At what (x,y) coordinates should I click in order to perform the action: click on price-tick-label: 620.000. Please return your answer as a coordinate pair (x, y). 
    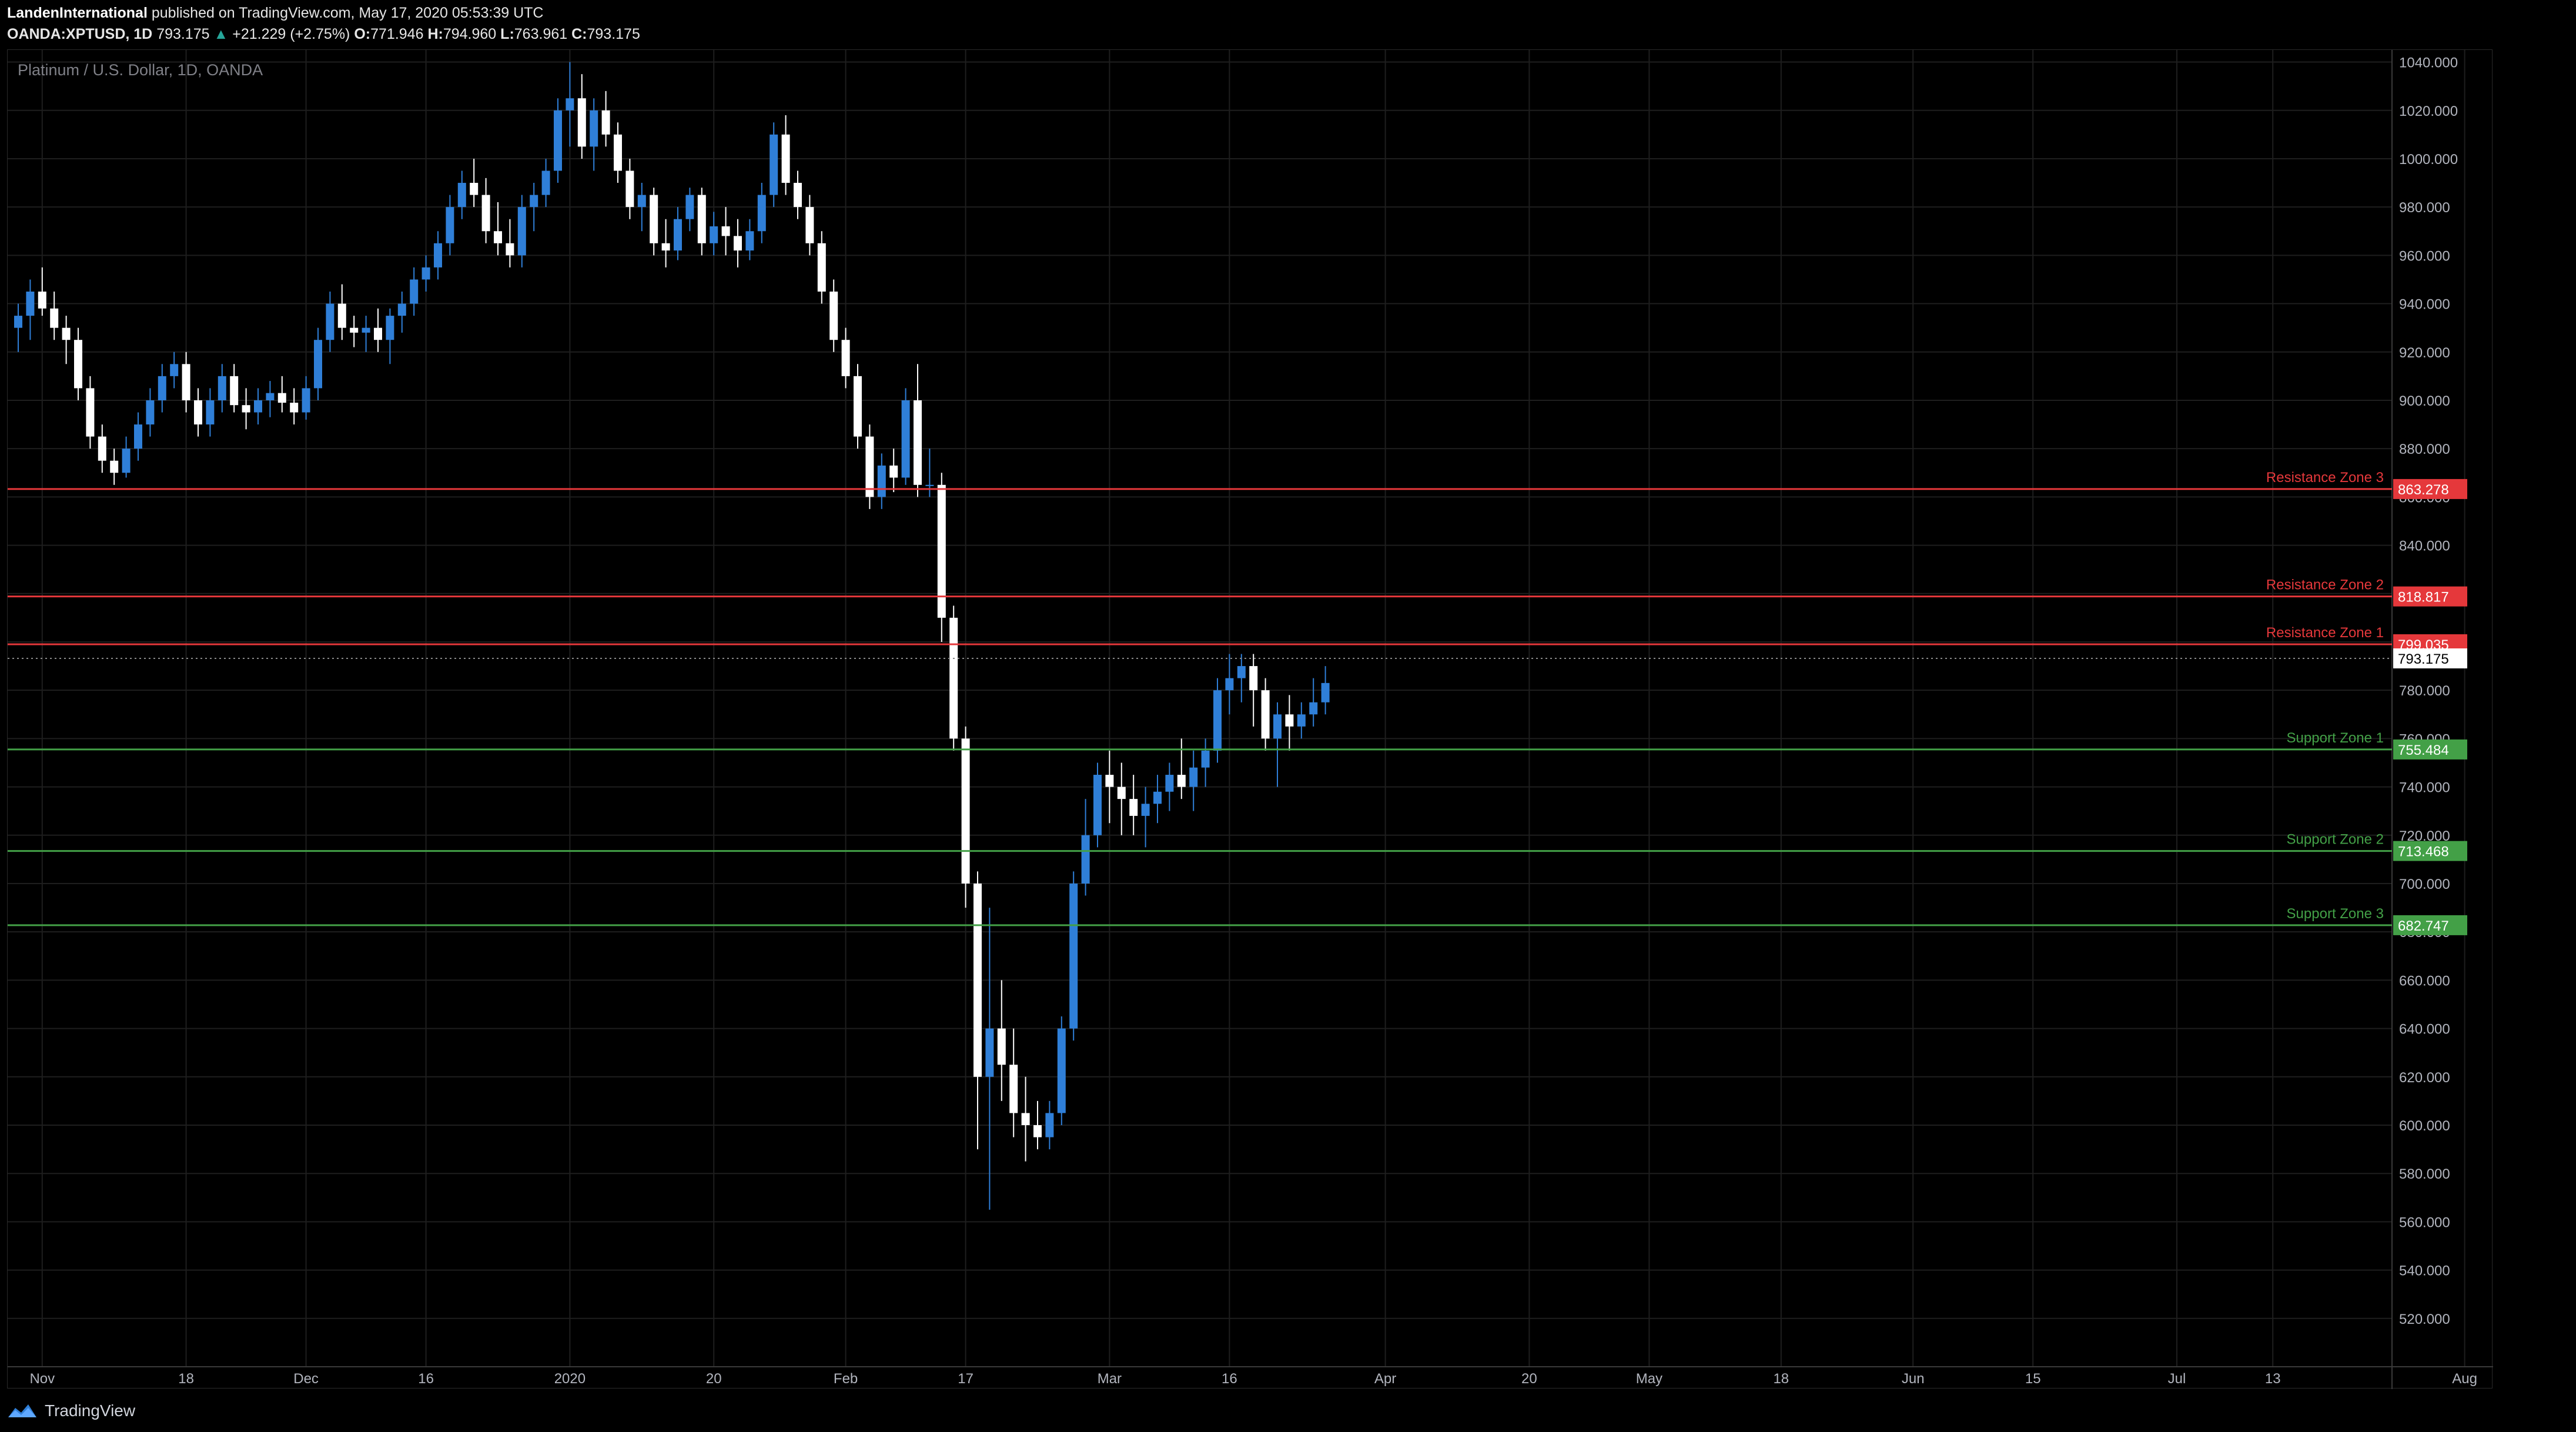
    Looking at the image, I should click on (2424, 1078).